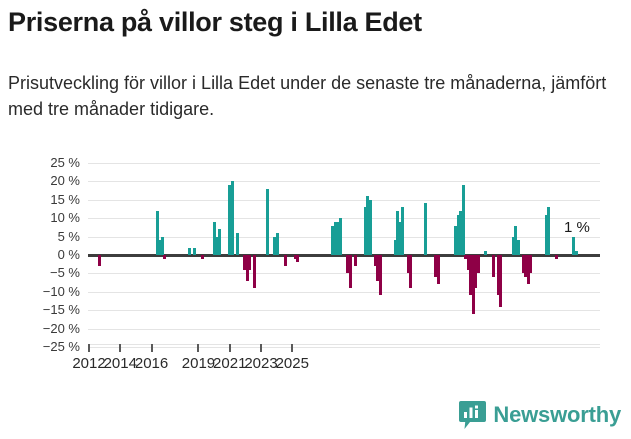 This screenshot has width=631, height=439. Describe the element at coordinates (89, 363) in the screenshot. I see `x-tick-label: 2012` at that location.